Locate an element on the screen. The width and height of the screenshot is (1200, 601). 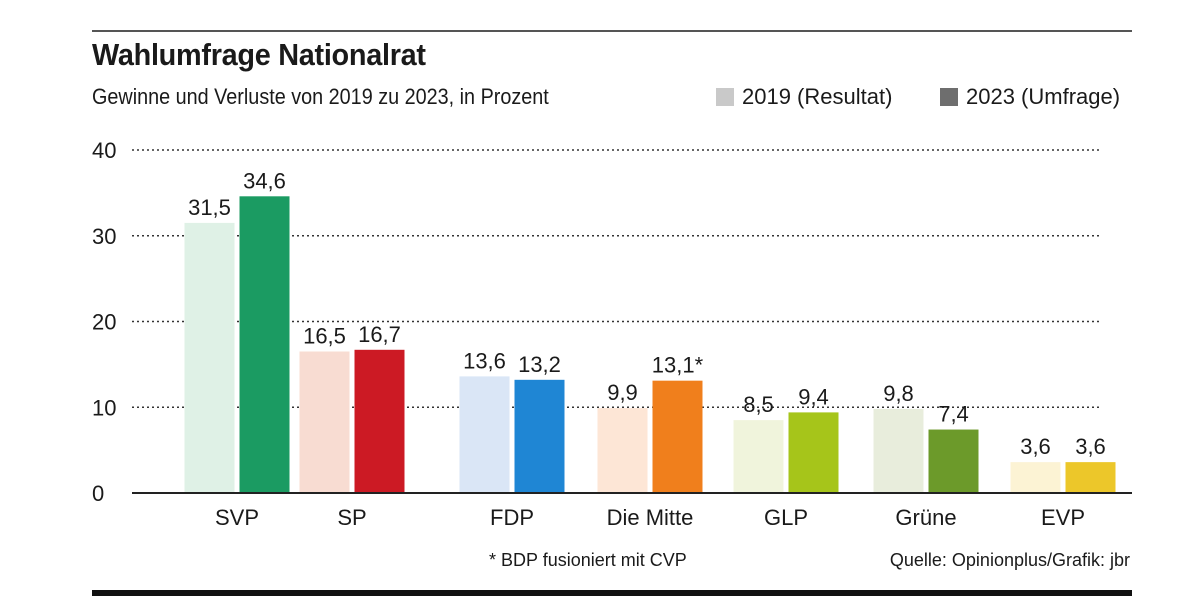
bottom-rule is located at coordinates (612, 593).